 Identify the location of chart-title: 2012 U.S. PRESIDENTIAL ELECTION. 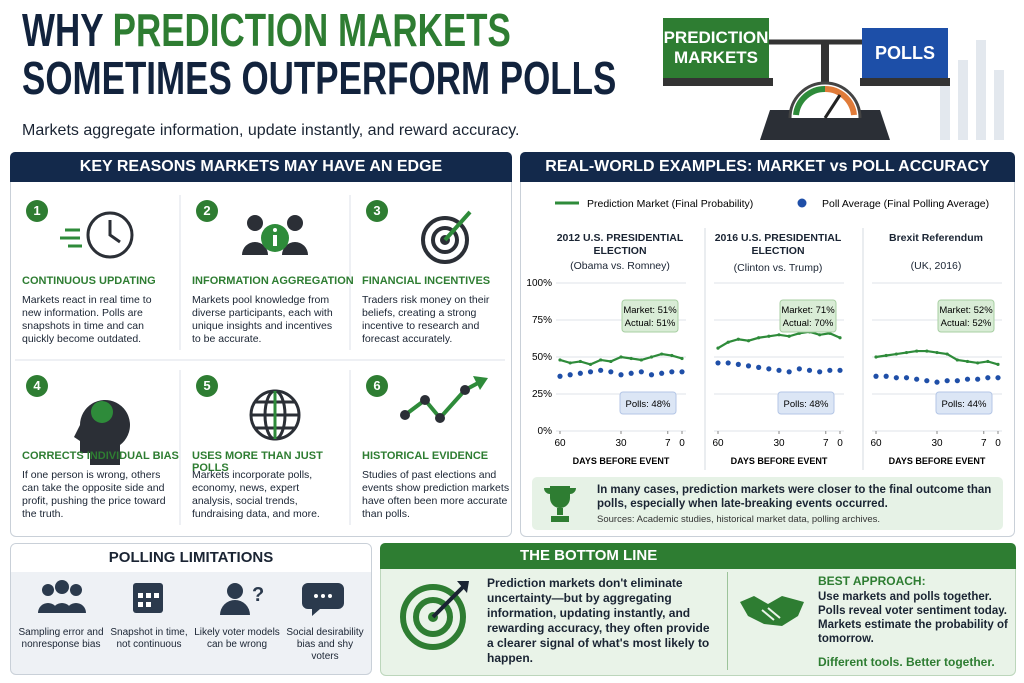
(620, 244).